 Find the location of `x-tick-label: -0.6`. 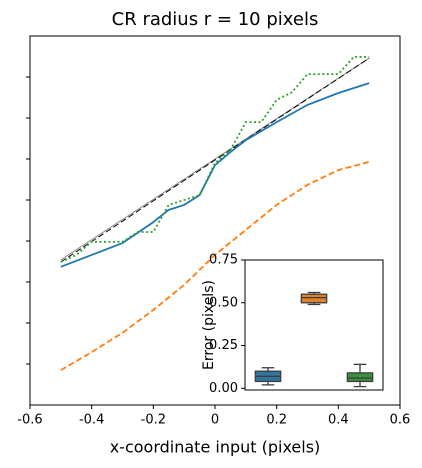

x-tick-label: -0.6 is located at coordinates (29, 420).